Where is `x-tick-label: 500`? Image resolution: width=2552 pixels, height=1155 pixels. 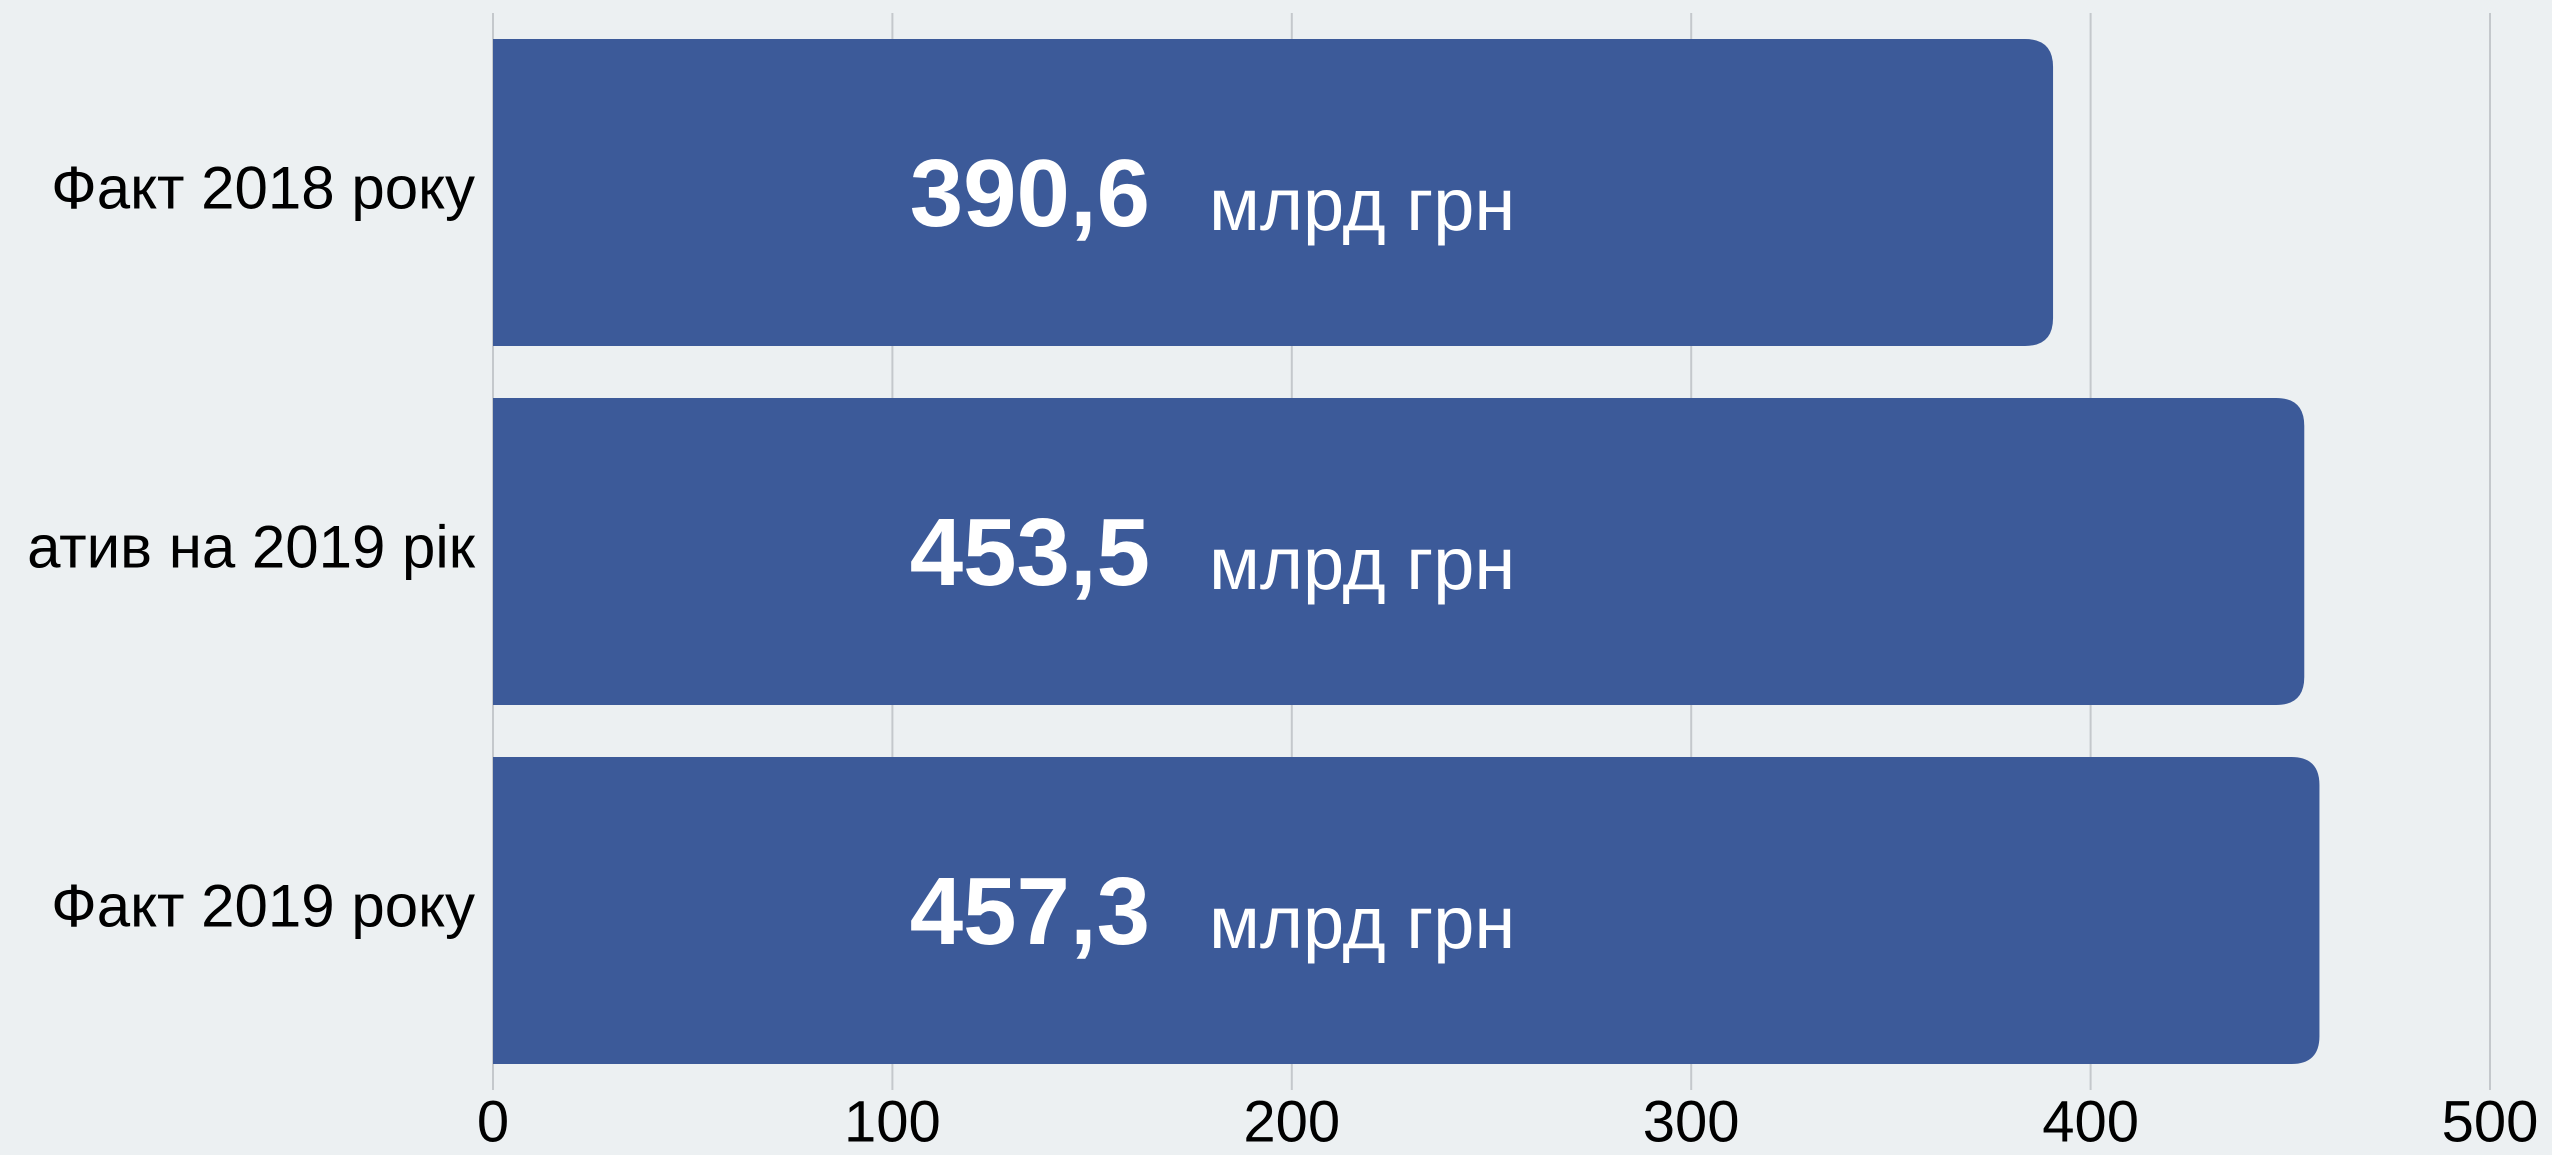 x-tick-label: 500 is located at coordinates (2490, 1121).